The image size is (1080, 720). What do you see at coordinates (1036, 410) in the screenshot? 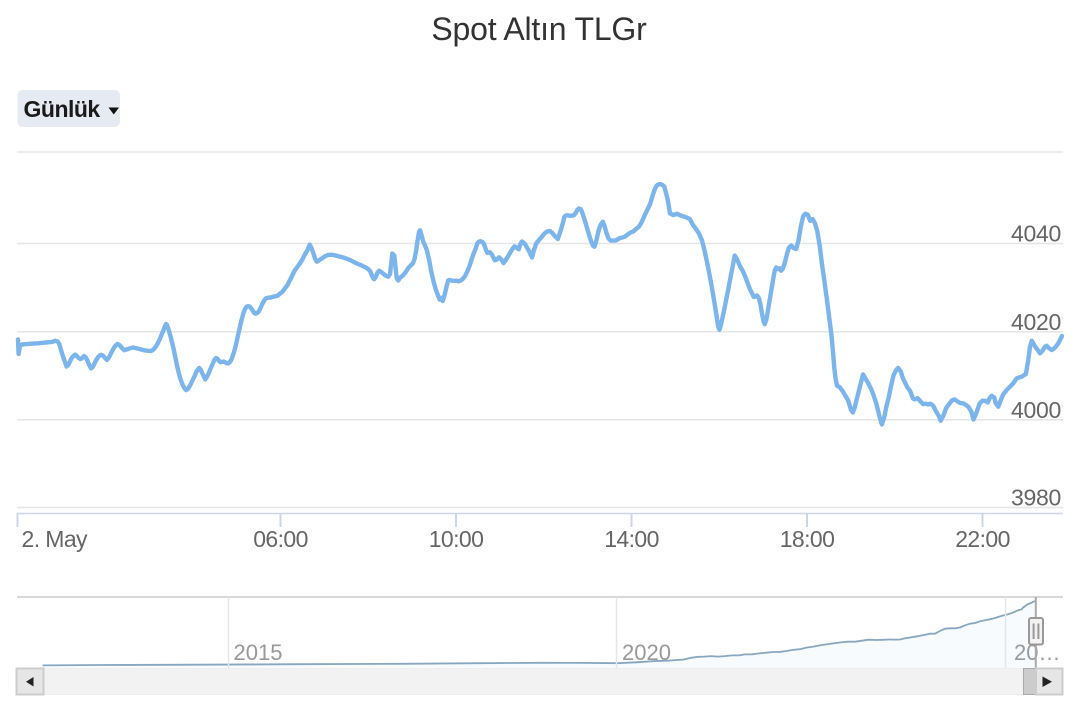
I see `svg-text: 4000` at bounding box center [1036, 410].